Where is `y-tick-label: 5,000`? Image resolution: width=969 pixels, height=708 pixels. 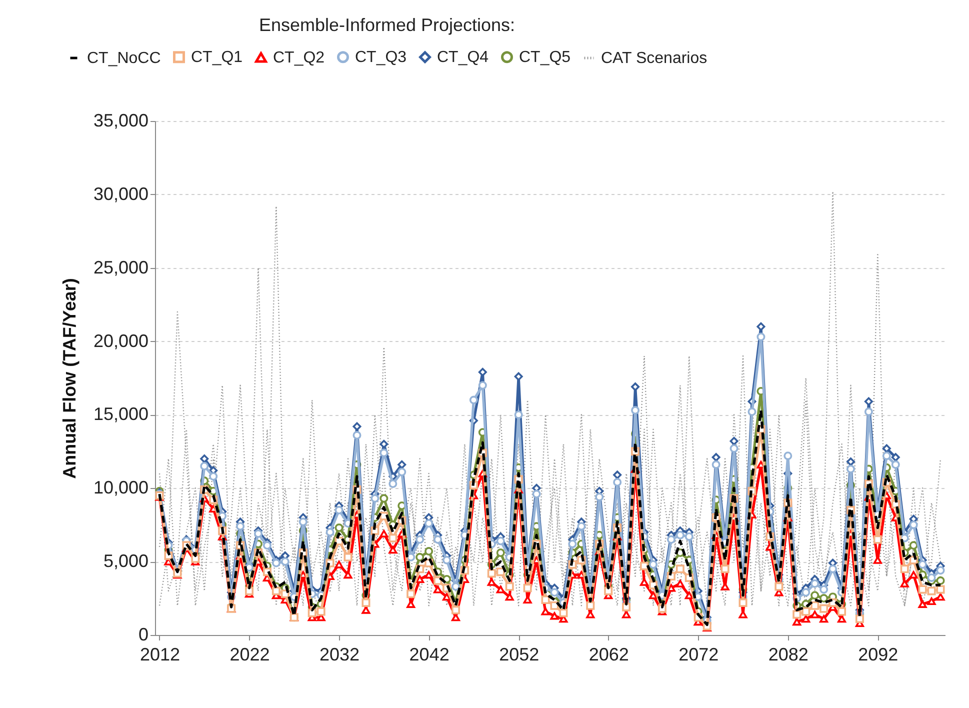
y-tick-label: 5,000 is located at coordinates (125, 561).